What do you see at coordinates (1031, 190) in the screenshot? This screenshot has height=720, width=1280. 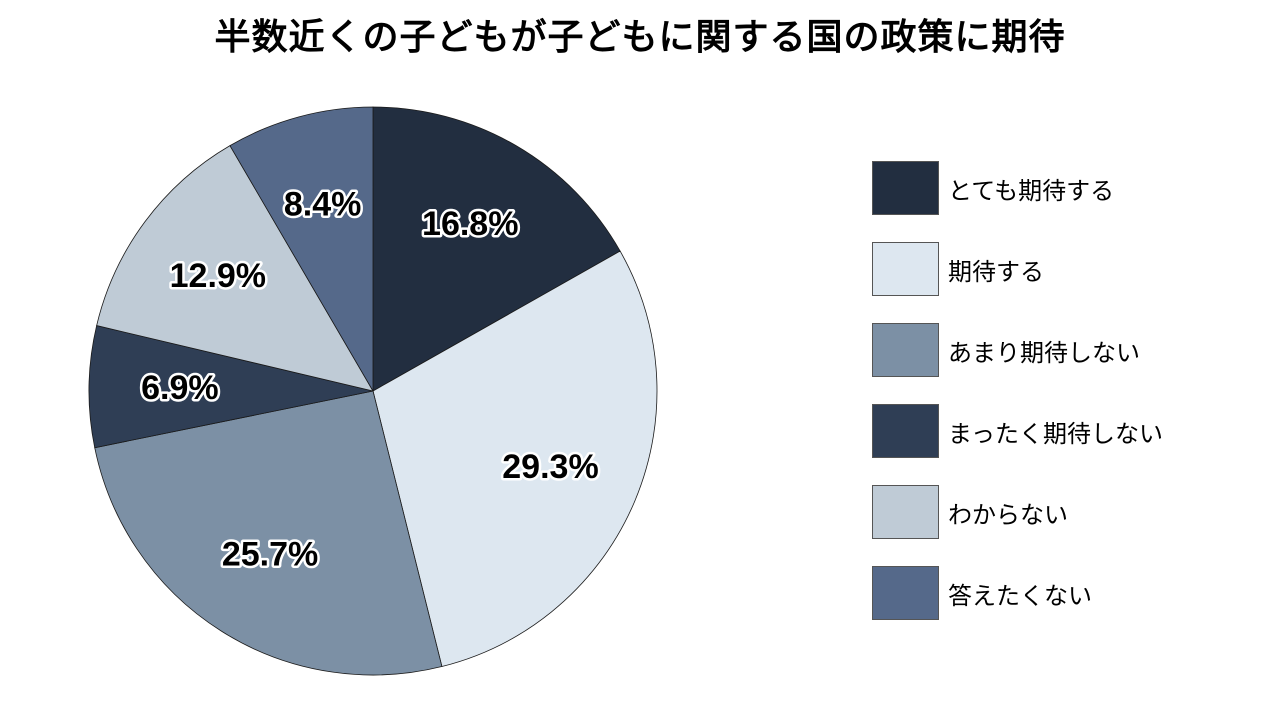 I see `legend-label: とても期待する` at bounding box center [1031, 190].